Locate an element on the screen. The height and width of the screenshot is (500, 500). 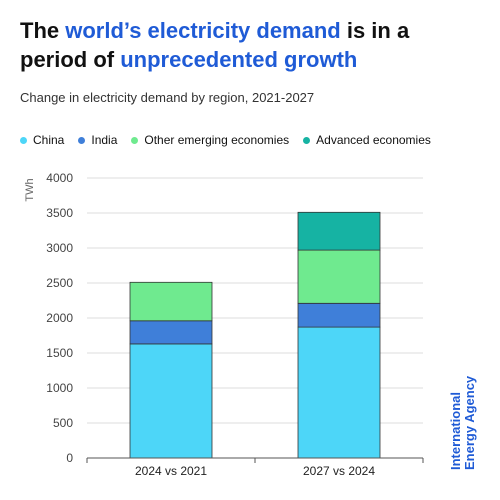
title-highlight-growth: unprecedented growth is located at coordinates (239, 59).